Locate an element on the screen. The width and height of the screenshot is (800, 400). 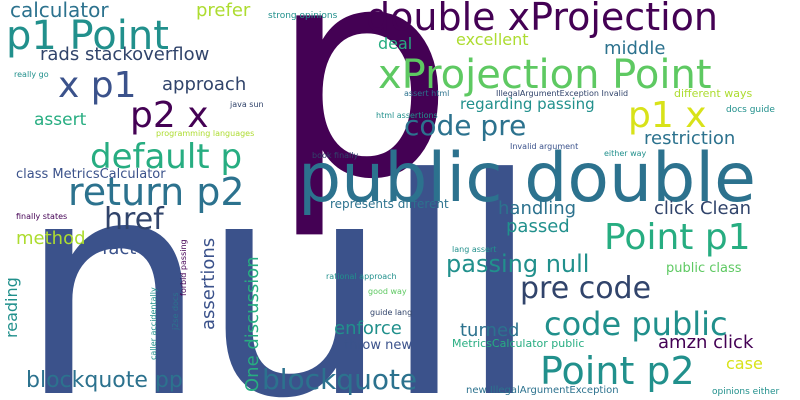
word: method is located at coordinates (51, 238).